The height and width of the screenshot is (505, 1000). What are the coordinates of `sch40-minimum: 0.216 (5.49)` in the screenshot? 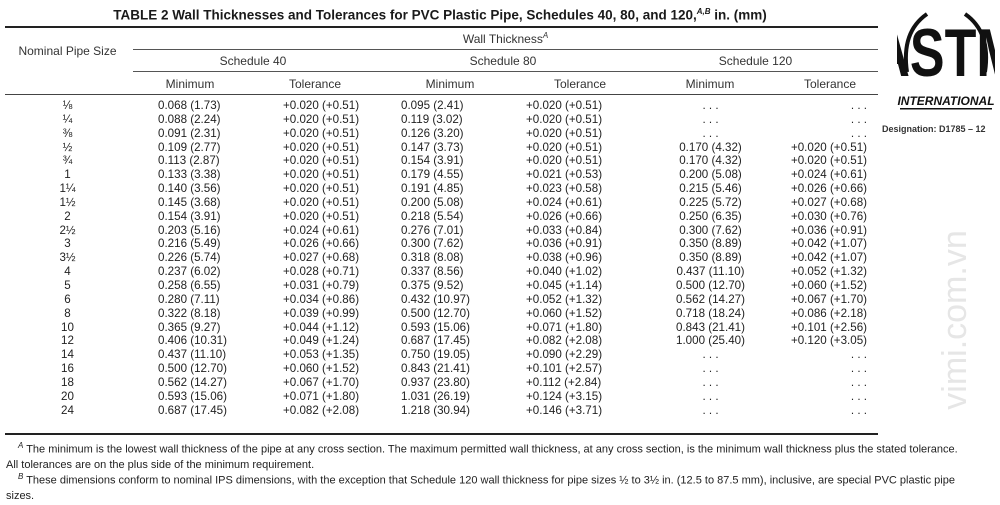 It's located at (189, 244).